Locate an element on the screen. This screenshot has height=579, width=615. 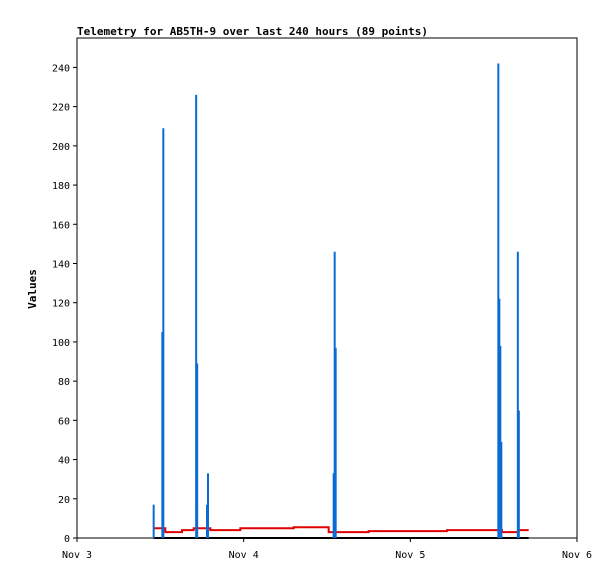
y-tick-label: 160 is located at coordinates (61, 225).